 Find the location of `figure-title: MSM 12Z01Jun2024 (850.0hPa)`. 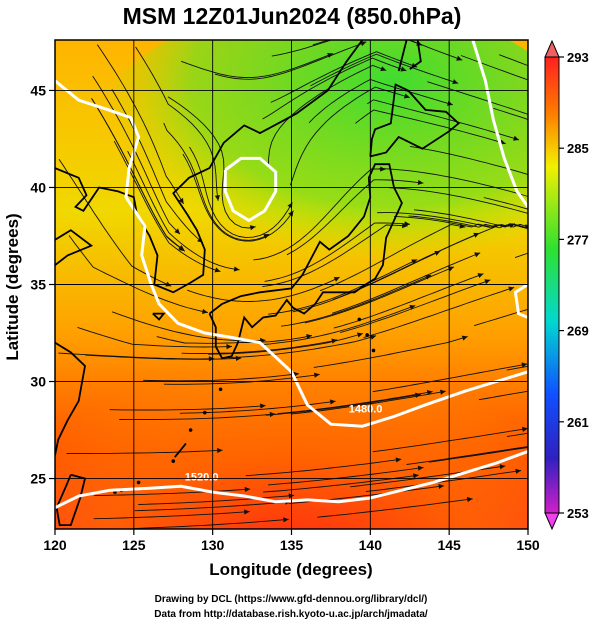

figure-title: MSM 12Z01Jun2024 (850.0hPa) is located at coordinates (292, 16).